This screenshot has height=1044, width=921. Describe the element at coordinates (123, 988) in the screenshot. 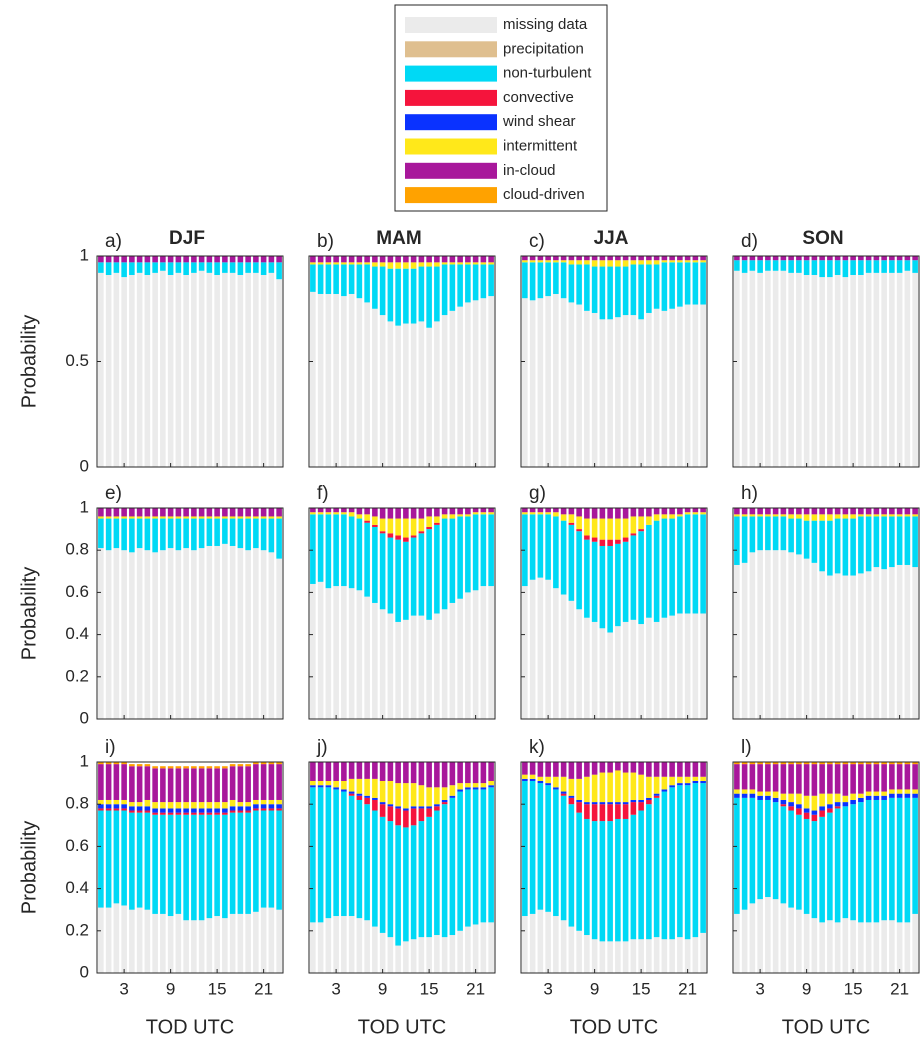

I see `x-tick-label: 3` at that location.